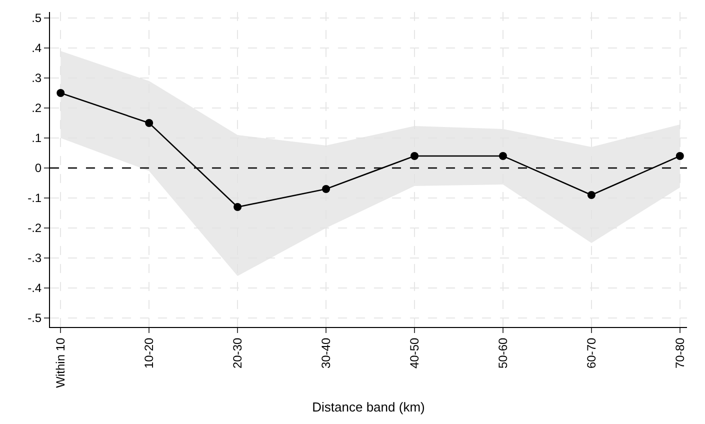 Image resolution: width=705 pixels, height=424 pixels. Describe the element at coordinates (35, 258) in the screenshot. I see `y-tick-label: -.3` at that location.